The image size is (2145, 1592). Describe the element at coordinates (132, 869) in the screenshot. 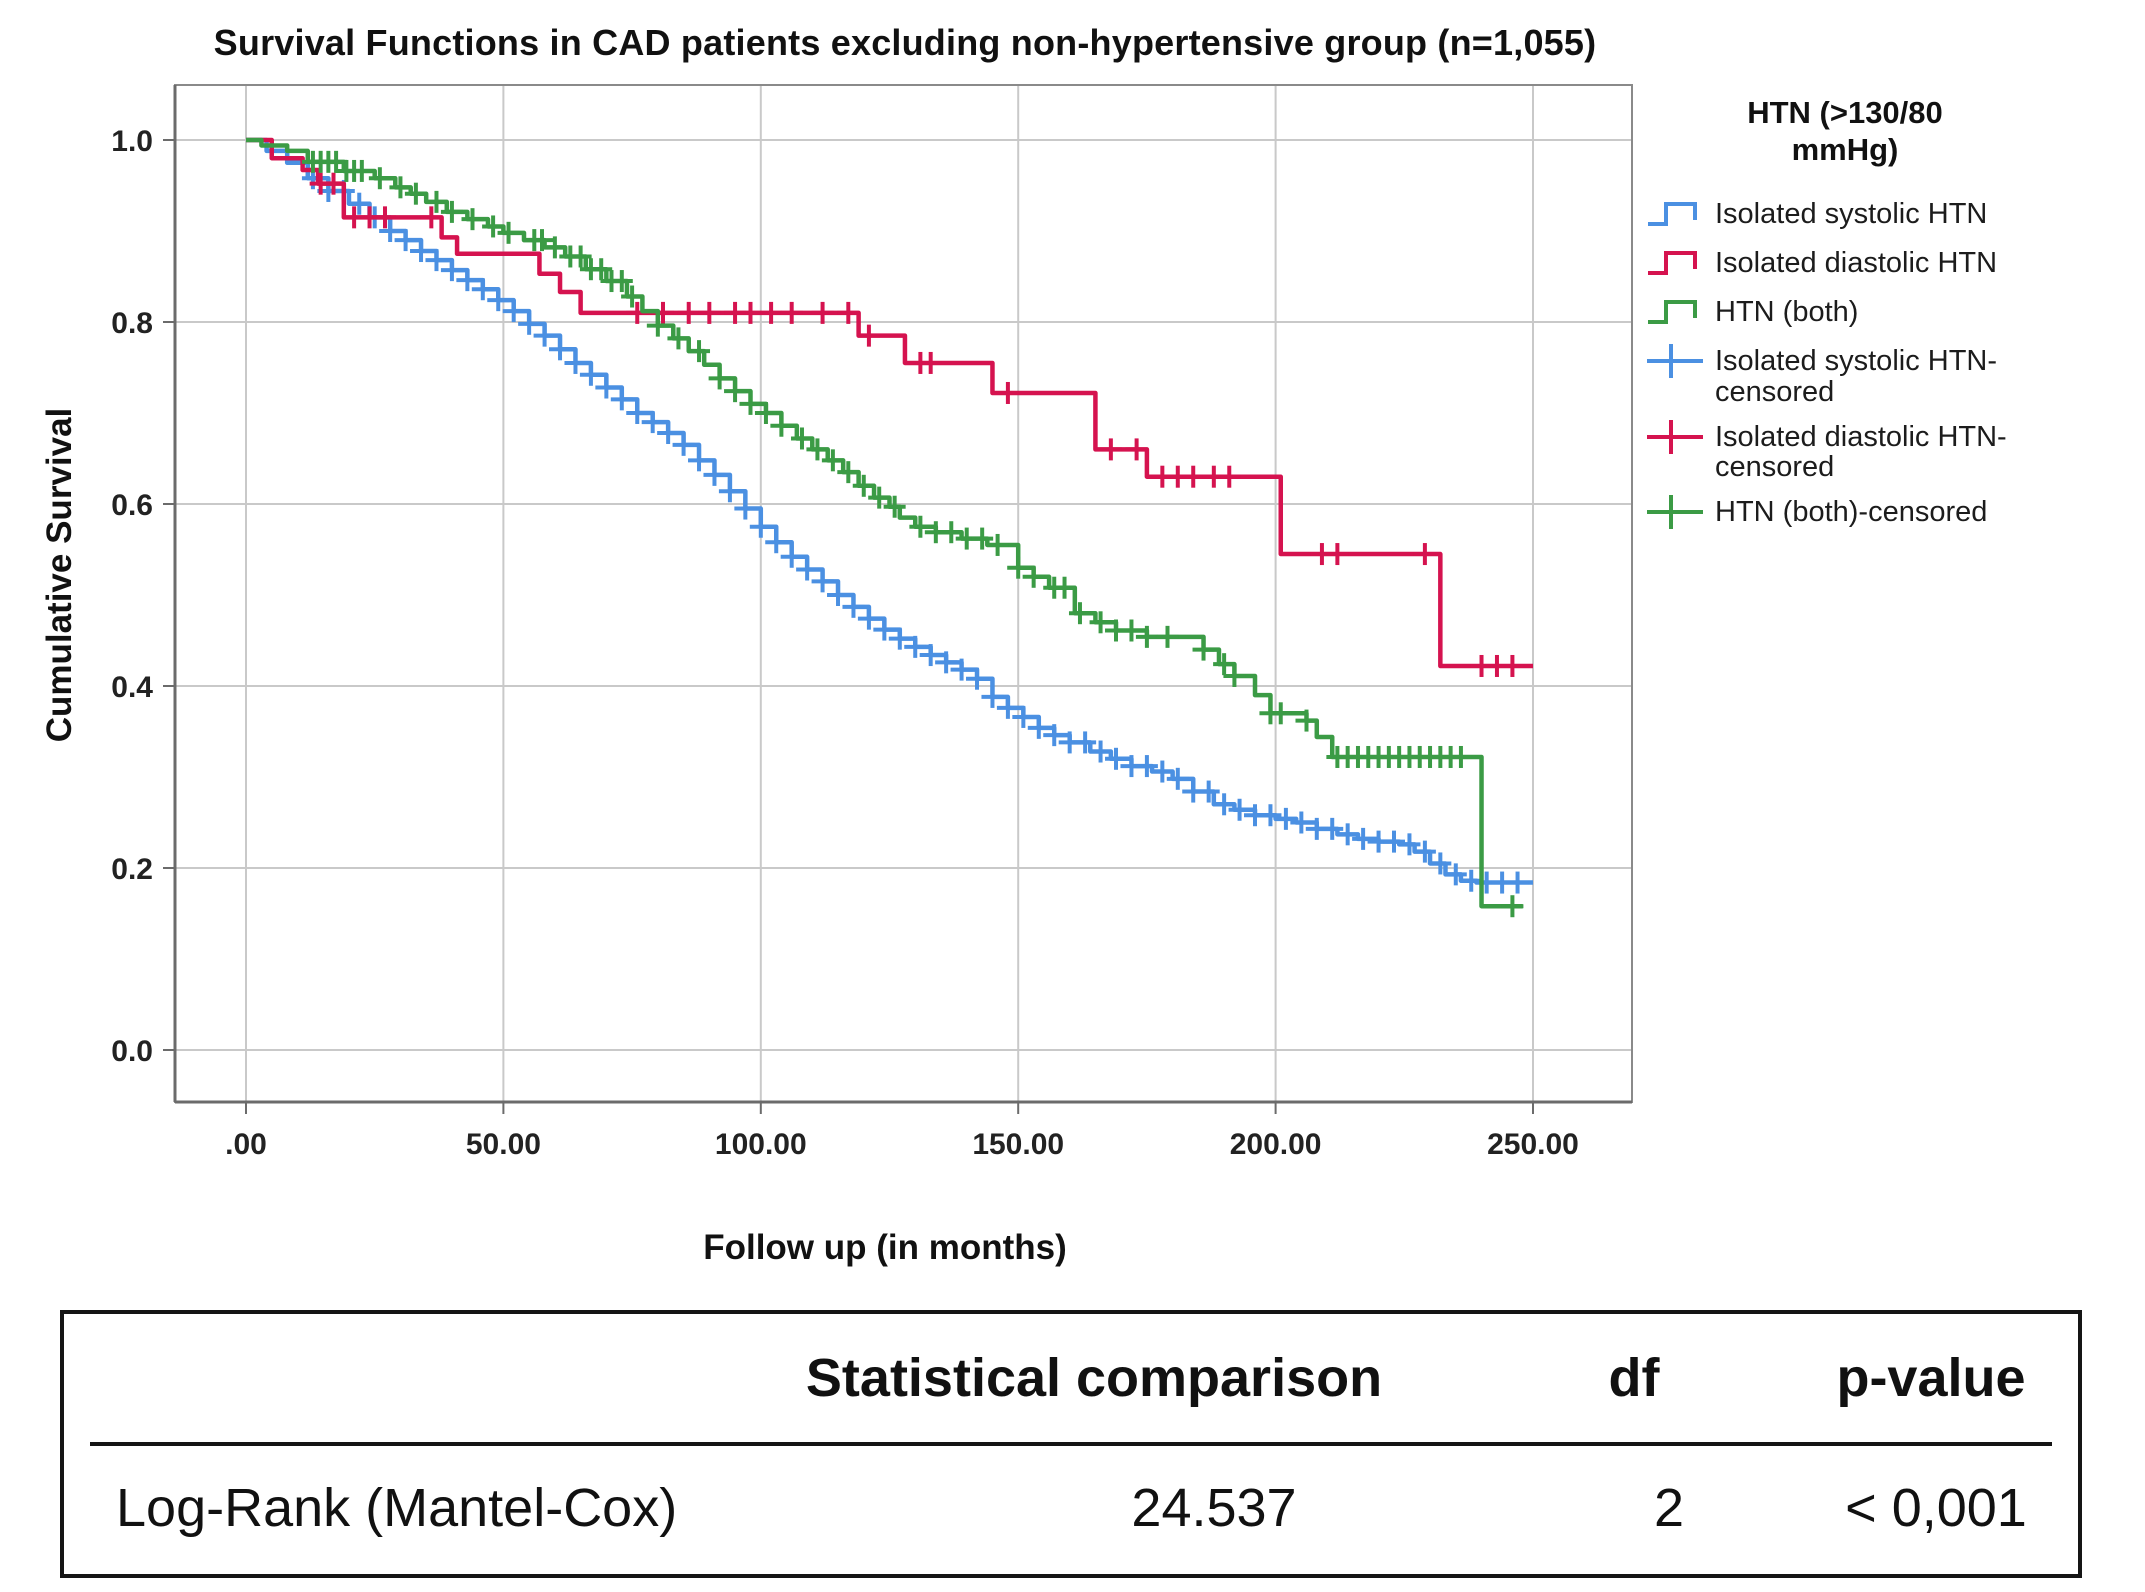

I see `y-tick-label: 0.2` at that location.